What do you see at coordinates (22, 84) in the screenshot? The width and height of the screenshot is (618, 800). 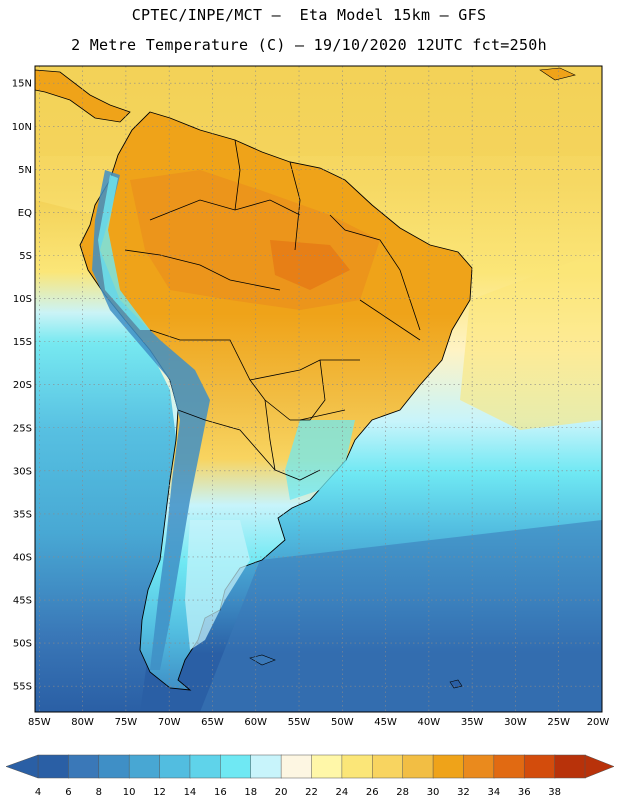 I see `lat-label: 15N` at bounding box center [22, 84].